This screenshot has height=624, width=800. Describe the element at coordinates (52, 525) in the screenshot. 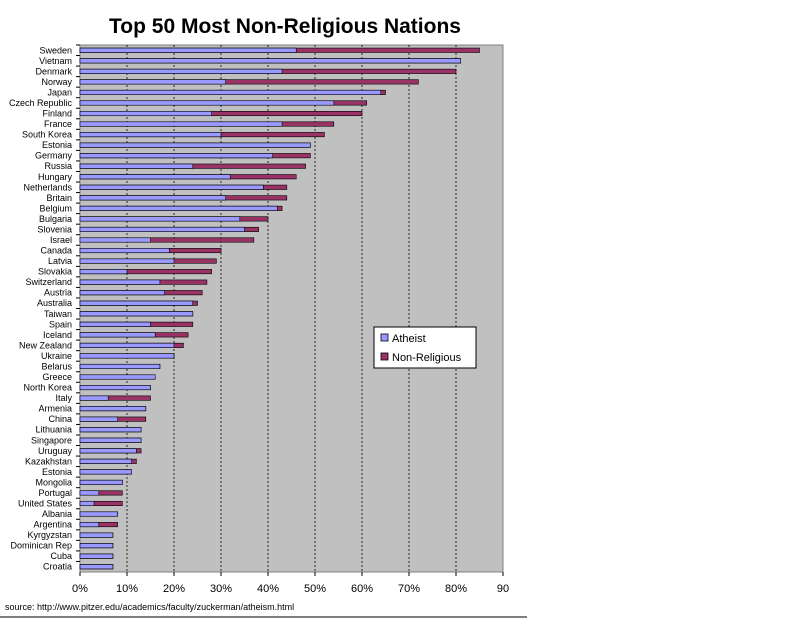

I see `category-label: Argentina` at that location.